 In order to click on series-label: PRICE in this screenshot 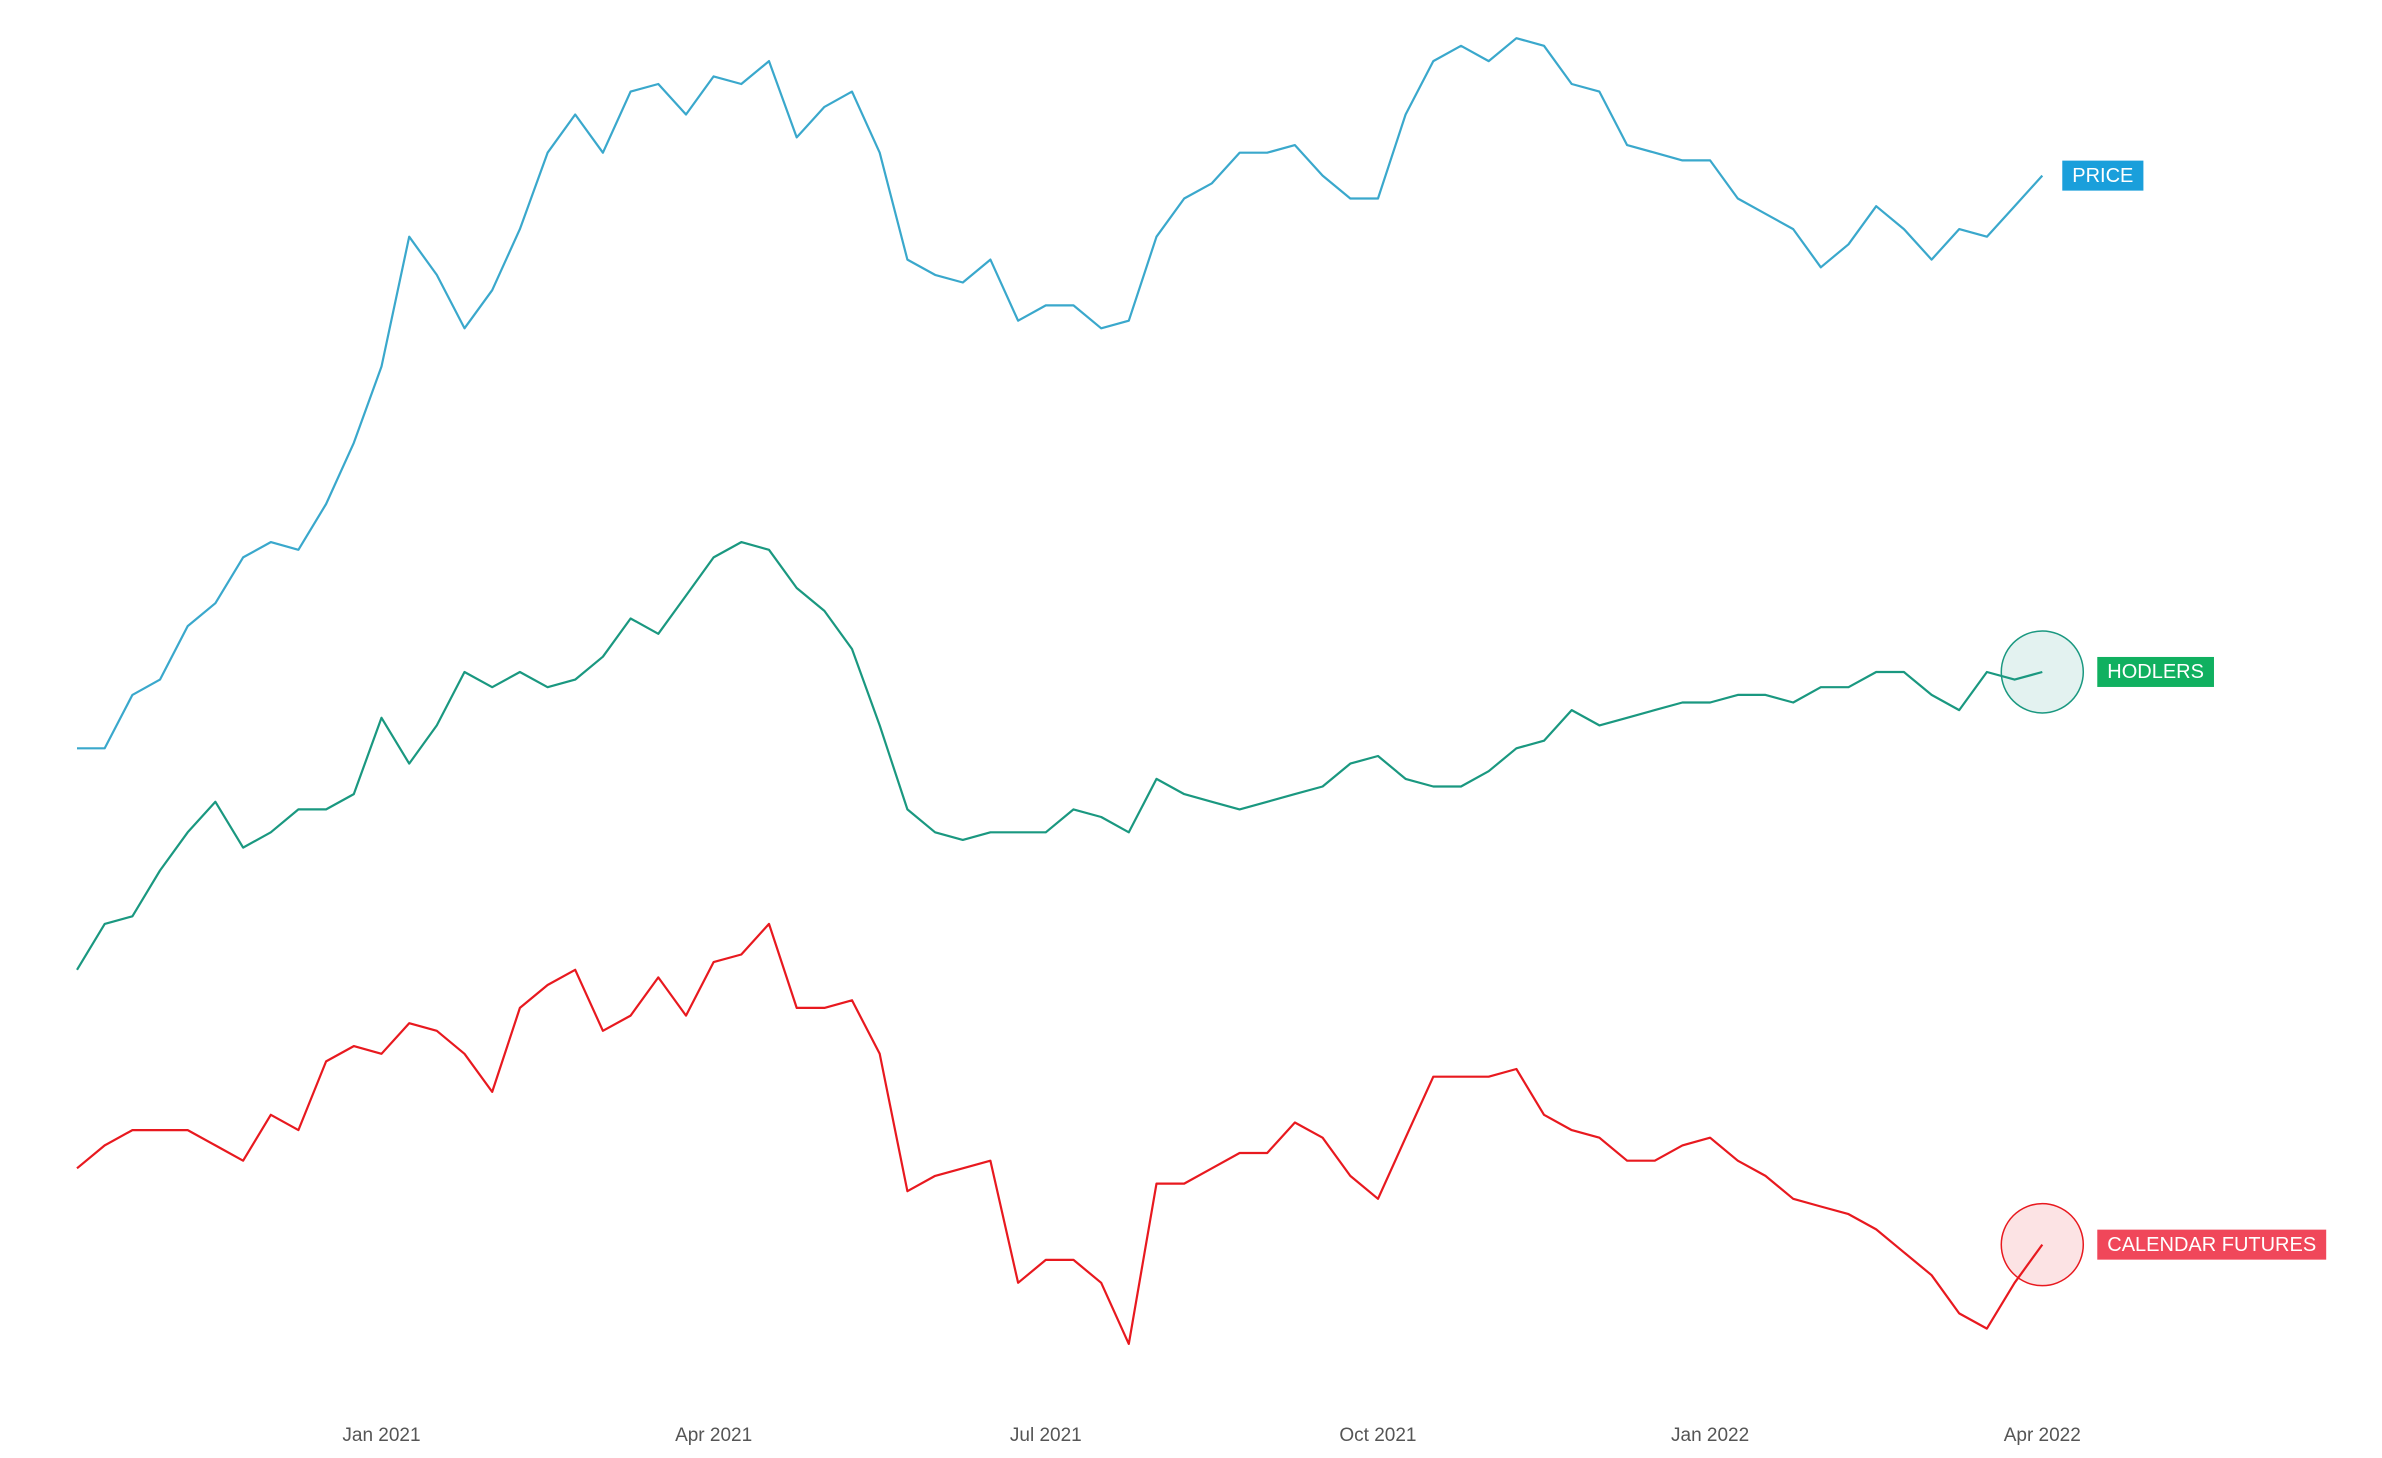, I will do `click(2102, 176)`.